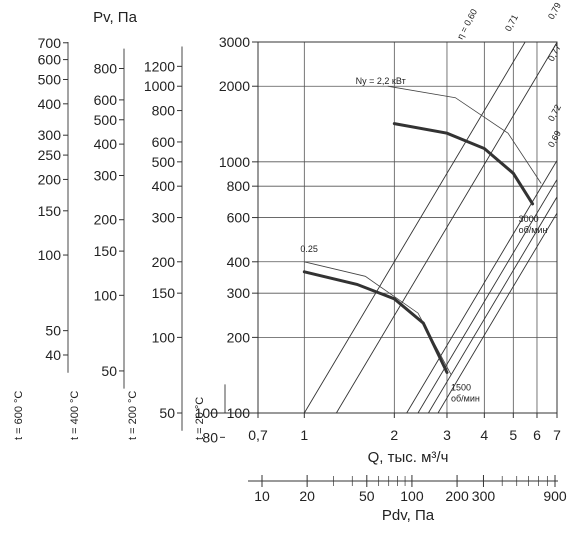  Describe the element at coordinates (447, 435) in the screenshot. I see `x-tick-label: 3` at that location.